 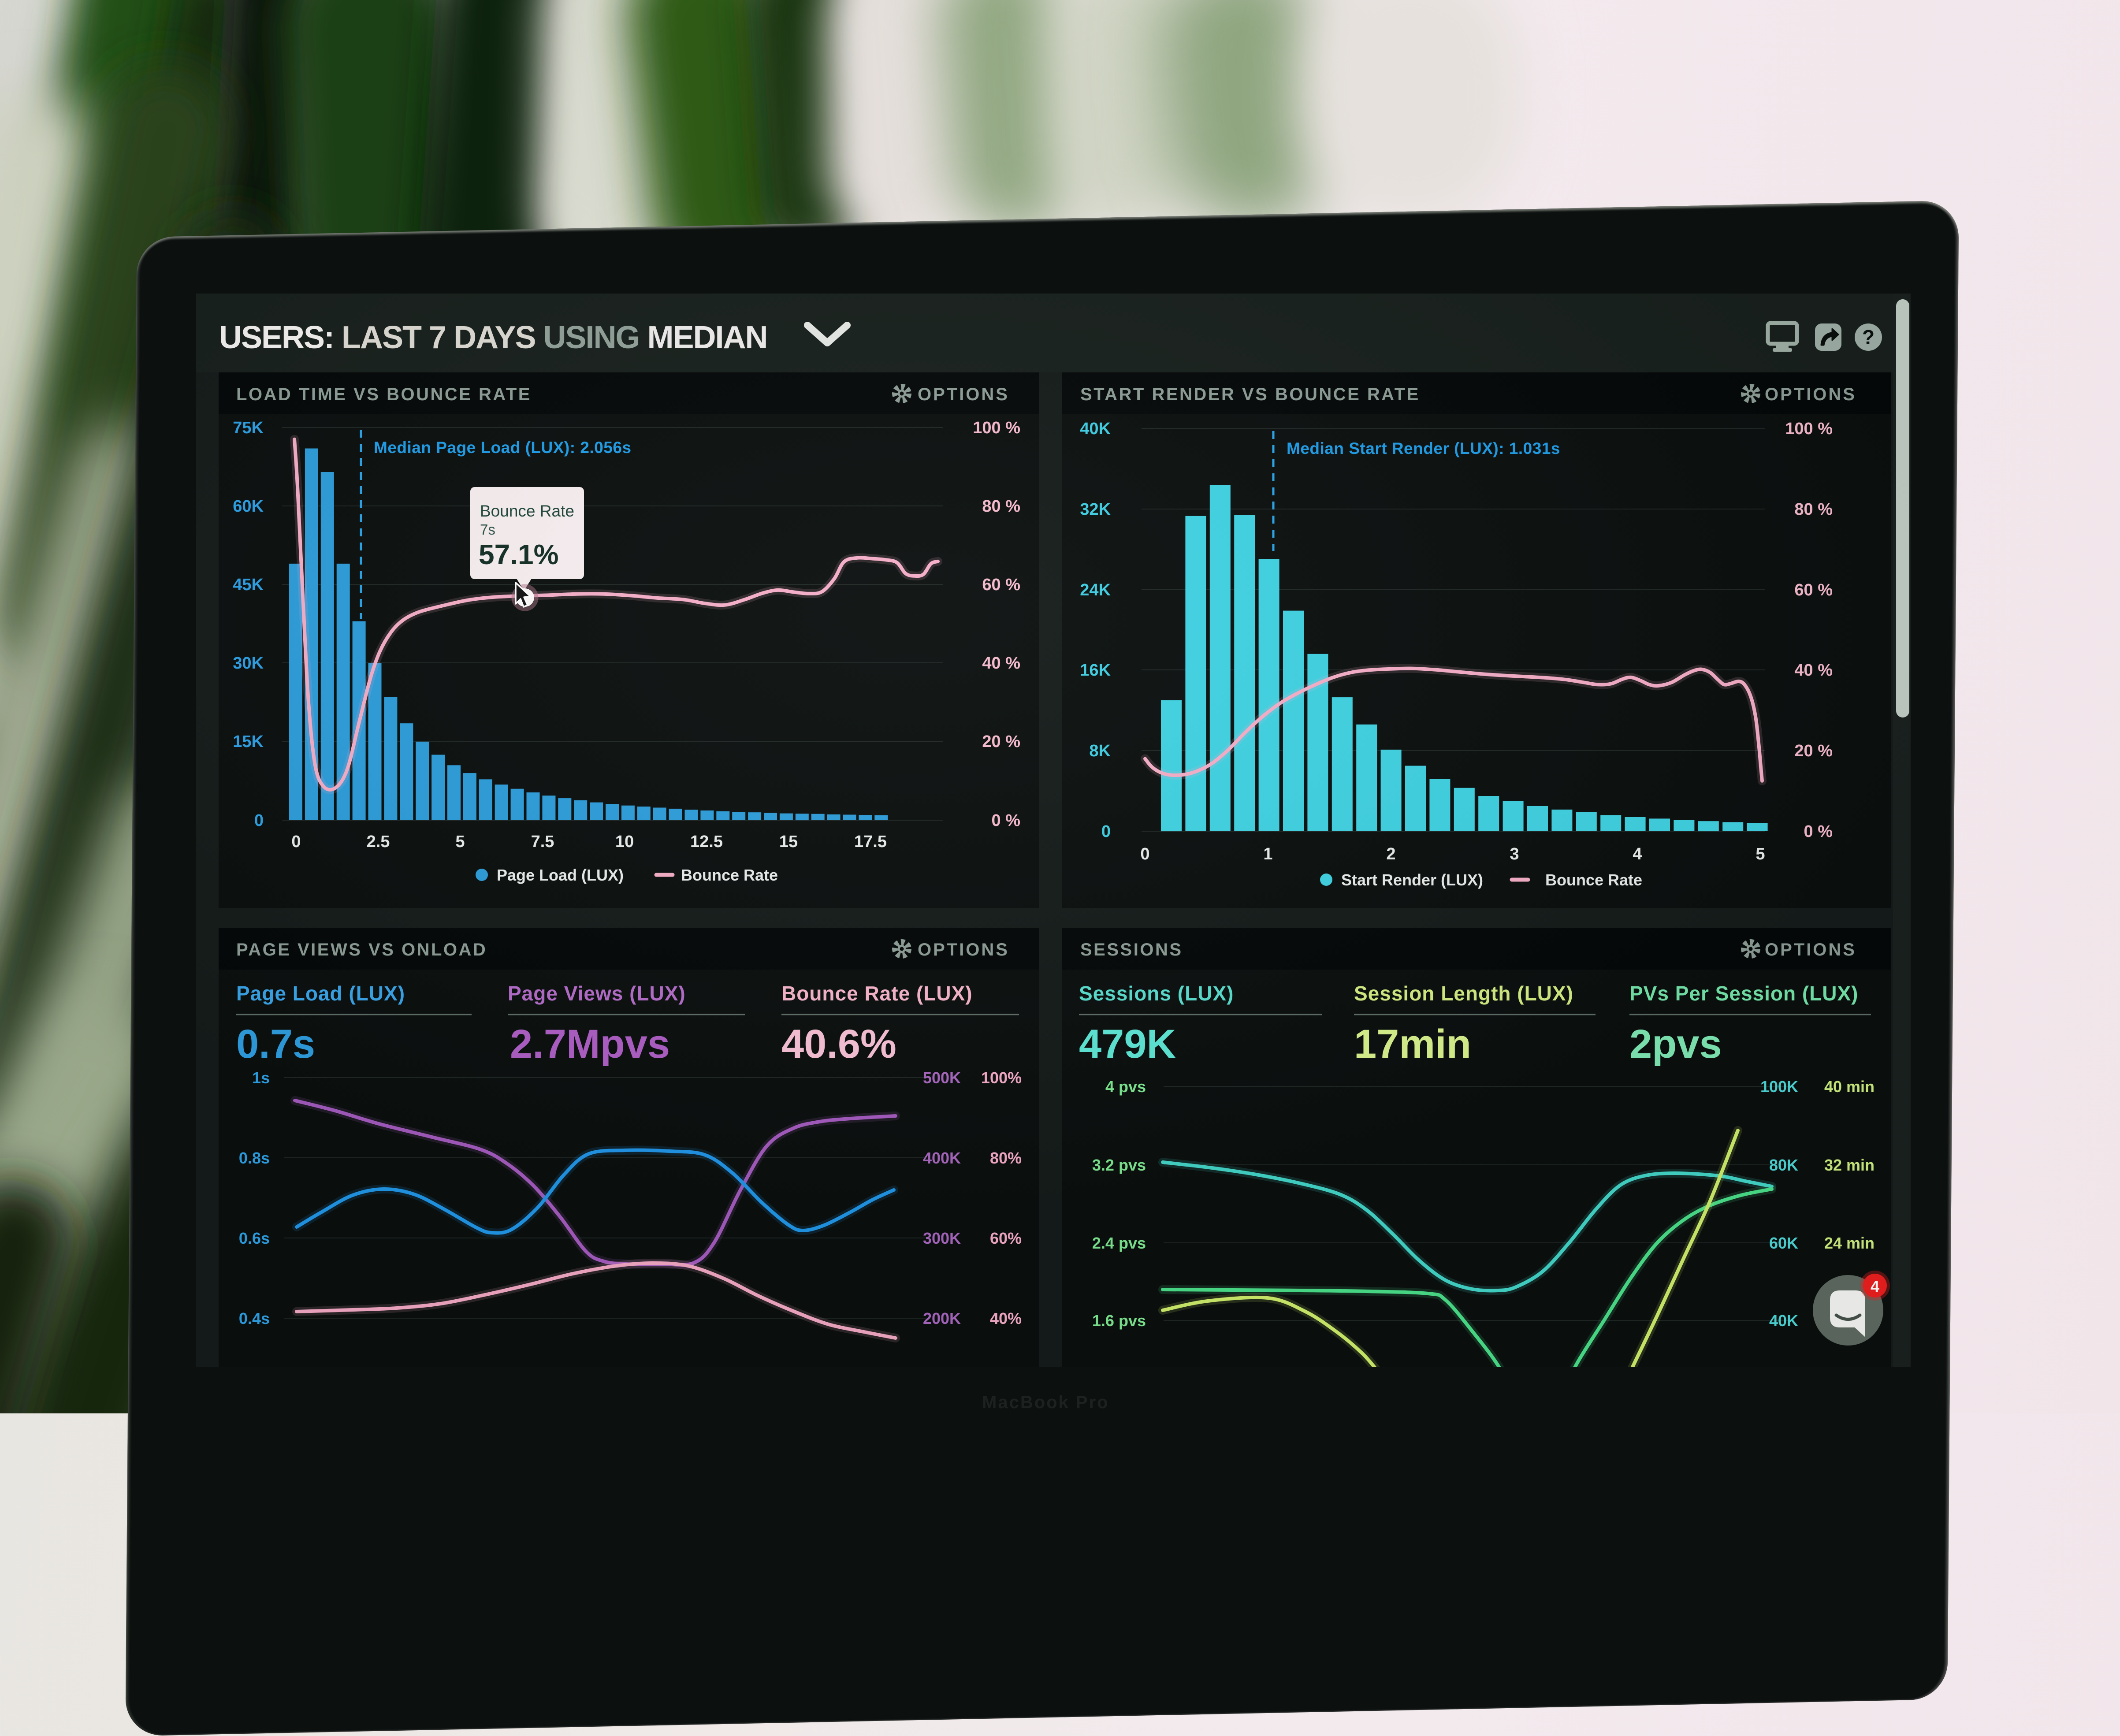 What do you see at coordinates (503, 448) in the screenshot?
I see `svg-text: Median Page Load (LUX): 2.056s` at bounding box center [503, 448].